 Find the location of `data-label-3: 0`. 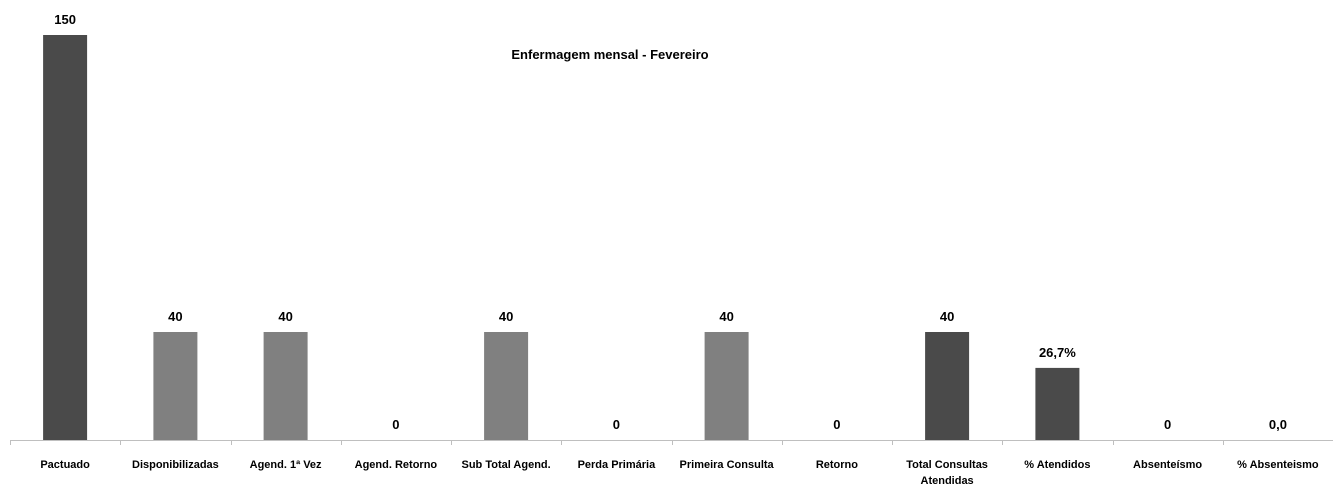

data-label-3: 0 is located at coordinates (395, 424).